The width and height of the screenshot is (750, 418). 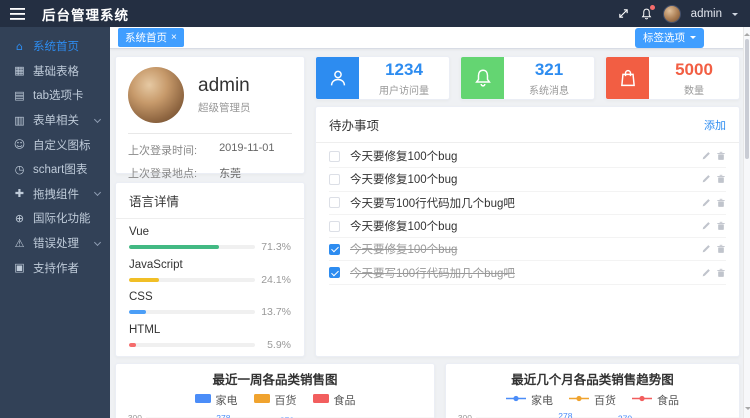 What do you see at coordinates (210, 173) in the screenshot?
I see `profile-info-row: 上次登录地点: 东莞` at bounding box center [210, 173].